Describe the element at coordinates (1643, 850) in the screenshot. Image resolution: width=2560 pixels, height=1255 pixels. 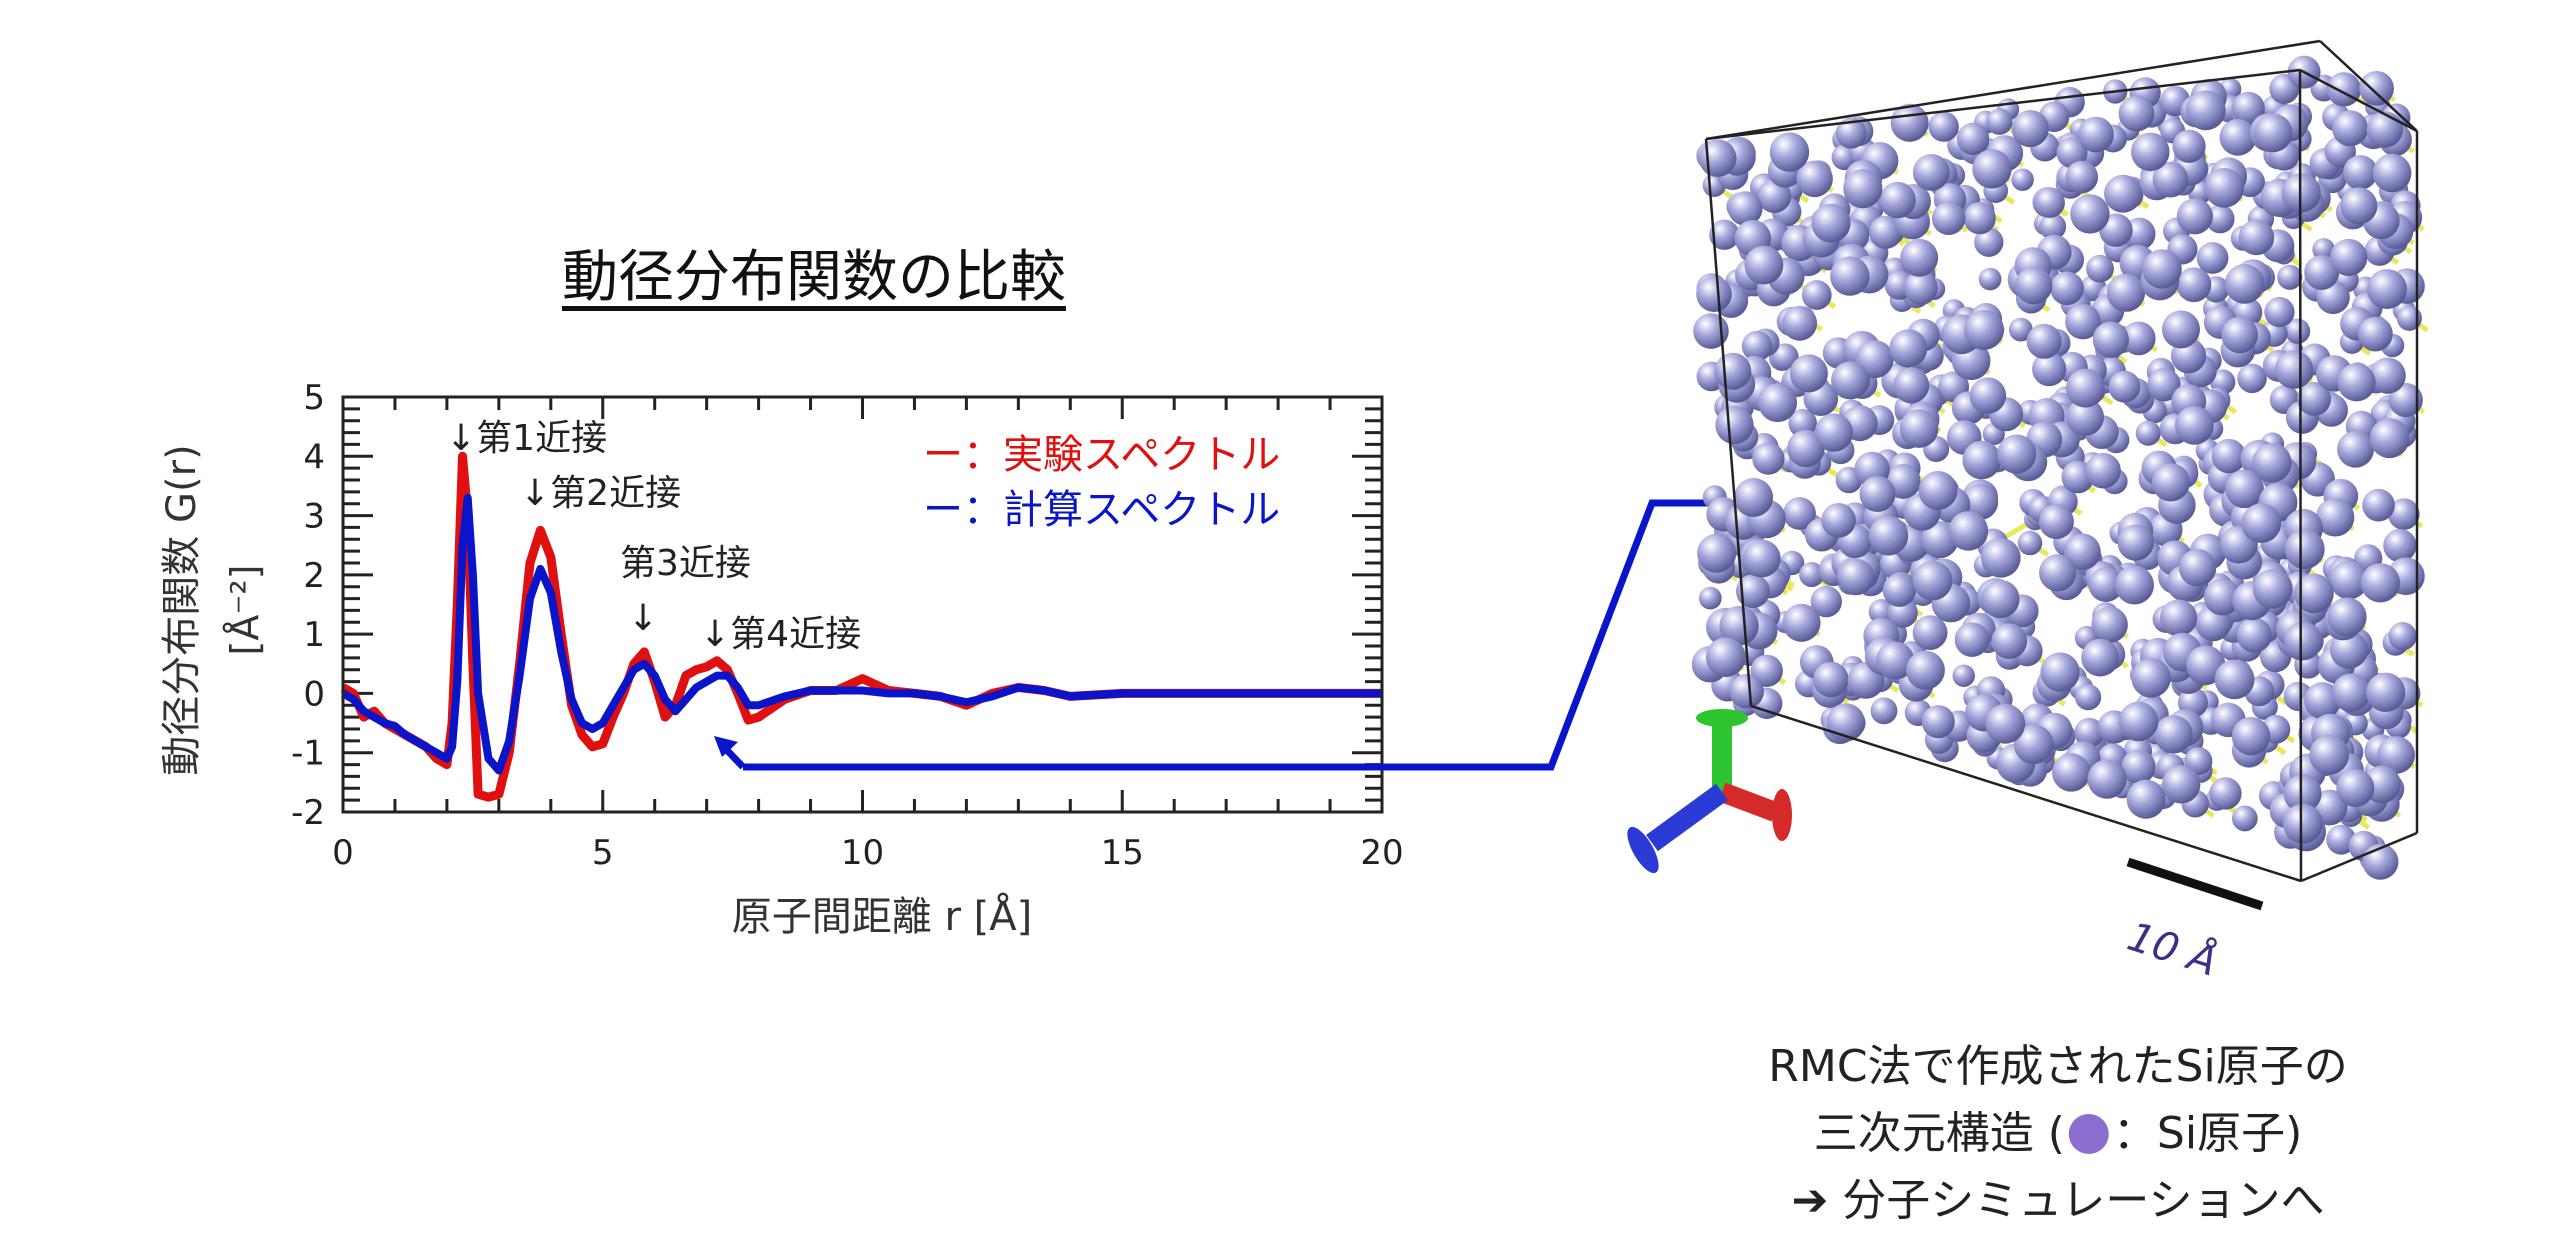
I see `z-axis-arrowhead-icon` at that location.